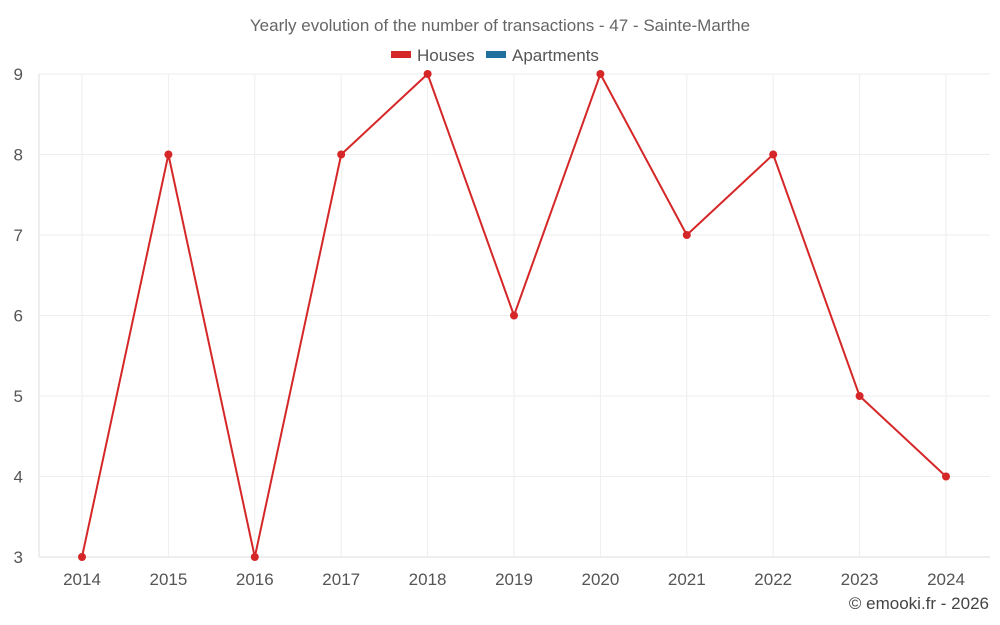  Describe the element at coordinates (18, 74) in the screenshot. I see `y-tick-label: 9` at that location.